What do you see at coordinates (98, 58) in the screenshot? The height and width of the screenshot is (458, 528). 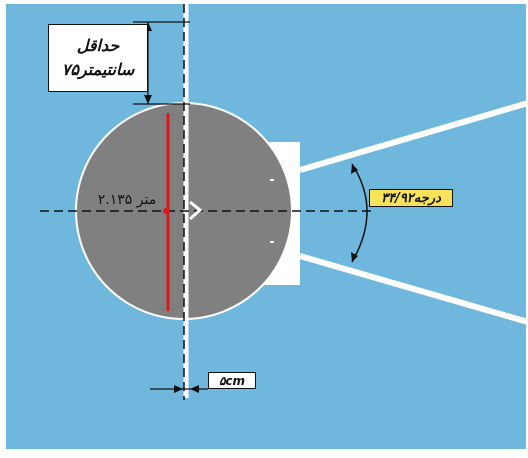 I see `min-distance-label: حداقل ۷۵سانتیمتر` at bounding box center [98, 58].